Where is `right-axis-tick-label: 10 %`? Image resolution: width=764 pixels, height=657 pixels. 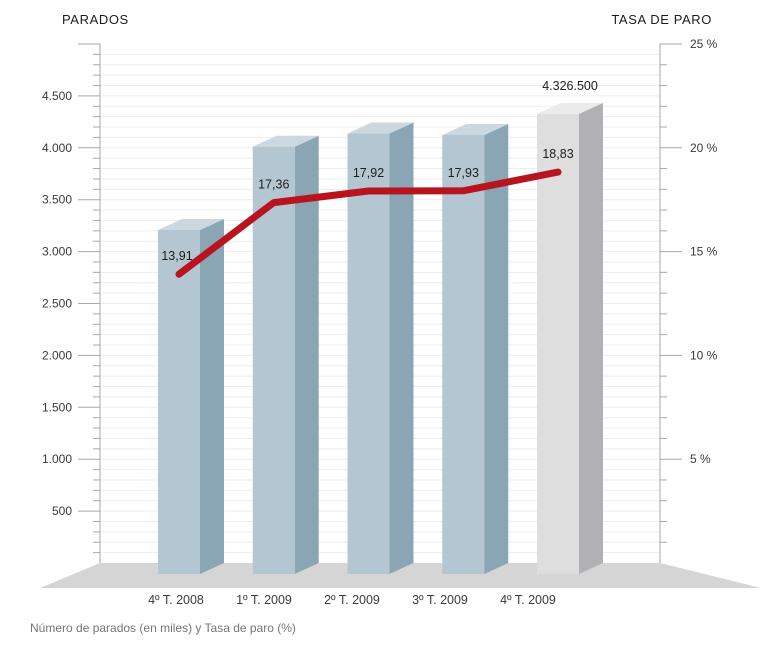 right-axis-tick-label: 10 % is located at coordinates (704, 355).